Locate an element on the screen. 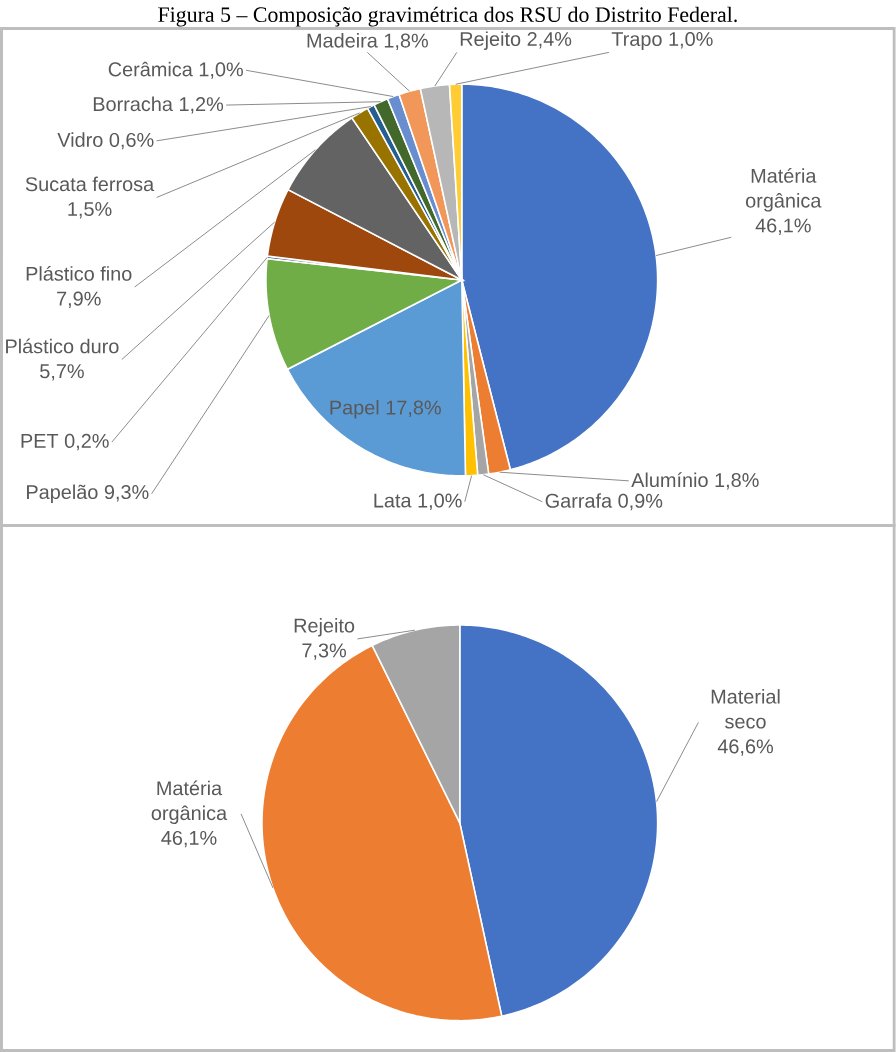  data-label: 0,2% is located at coordinates (87, 442).